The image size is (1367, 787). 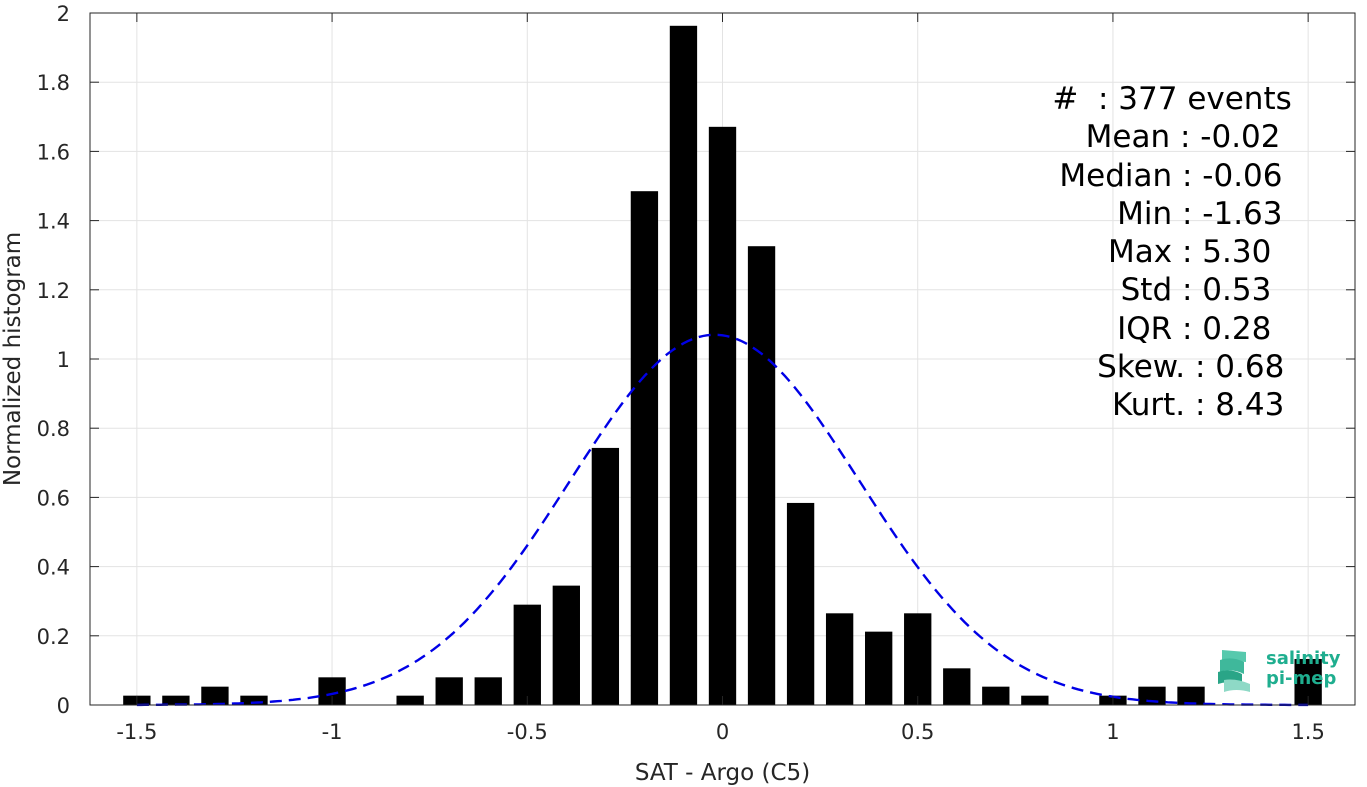 What do you see at coordinates (1153, 405) in the screenshot?
I see `stat-label: Kurt.` at bounding box center [1153, 405].